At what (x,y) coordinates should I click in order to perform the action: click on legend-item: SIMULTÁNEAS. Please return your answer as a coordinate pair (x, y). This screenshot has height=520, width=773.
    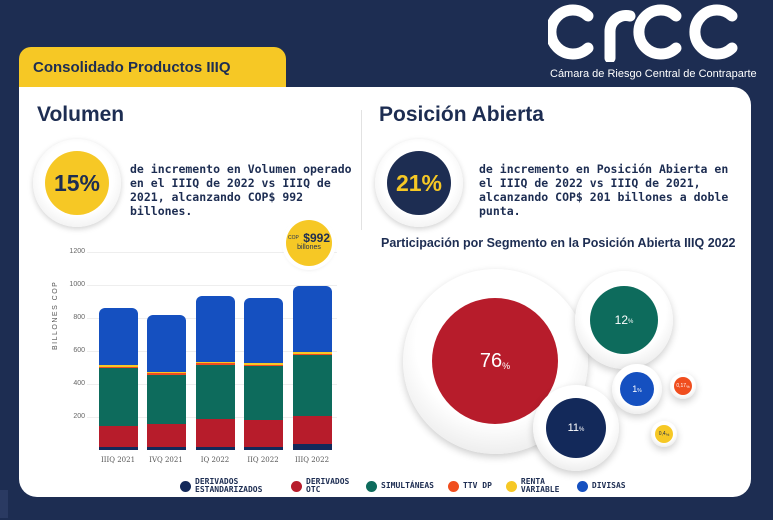
    Looking at the image, I should click on (400, 486).